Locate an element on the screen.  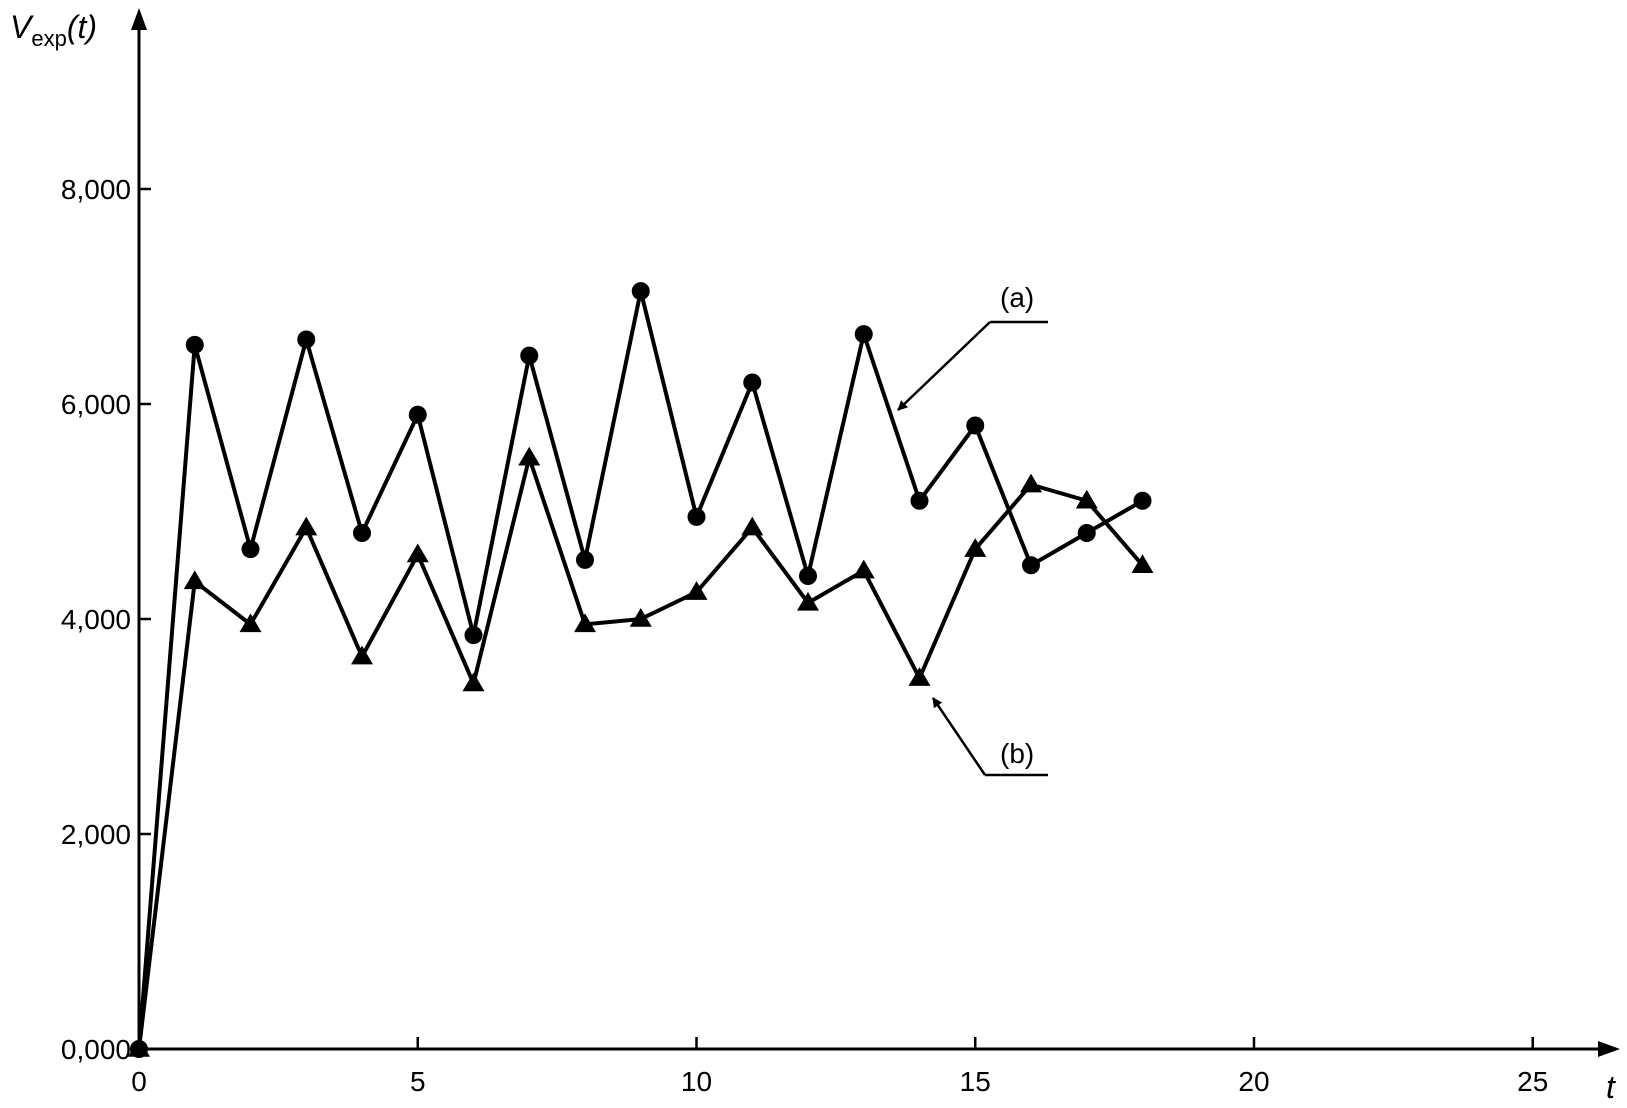
y-axis-title: Vexp(t) is located at coordinates (53, 30).